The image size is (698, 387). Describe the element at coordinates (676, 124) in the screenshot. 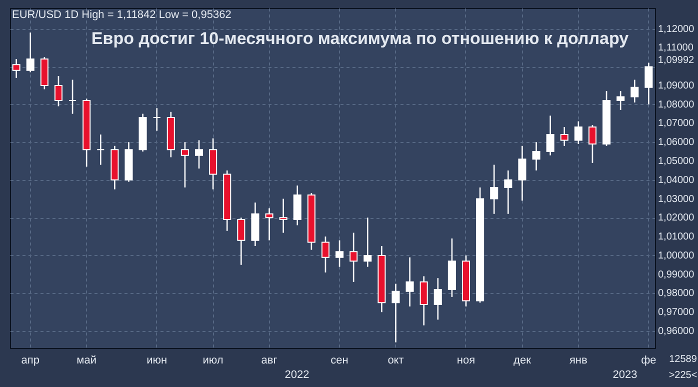

I see `y-tick-label: 1,07000` at that location.